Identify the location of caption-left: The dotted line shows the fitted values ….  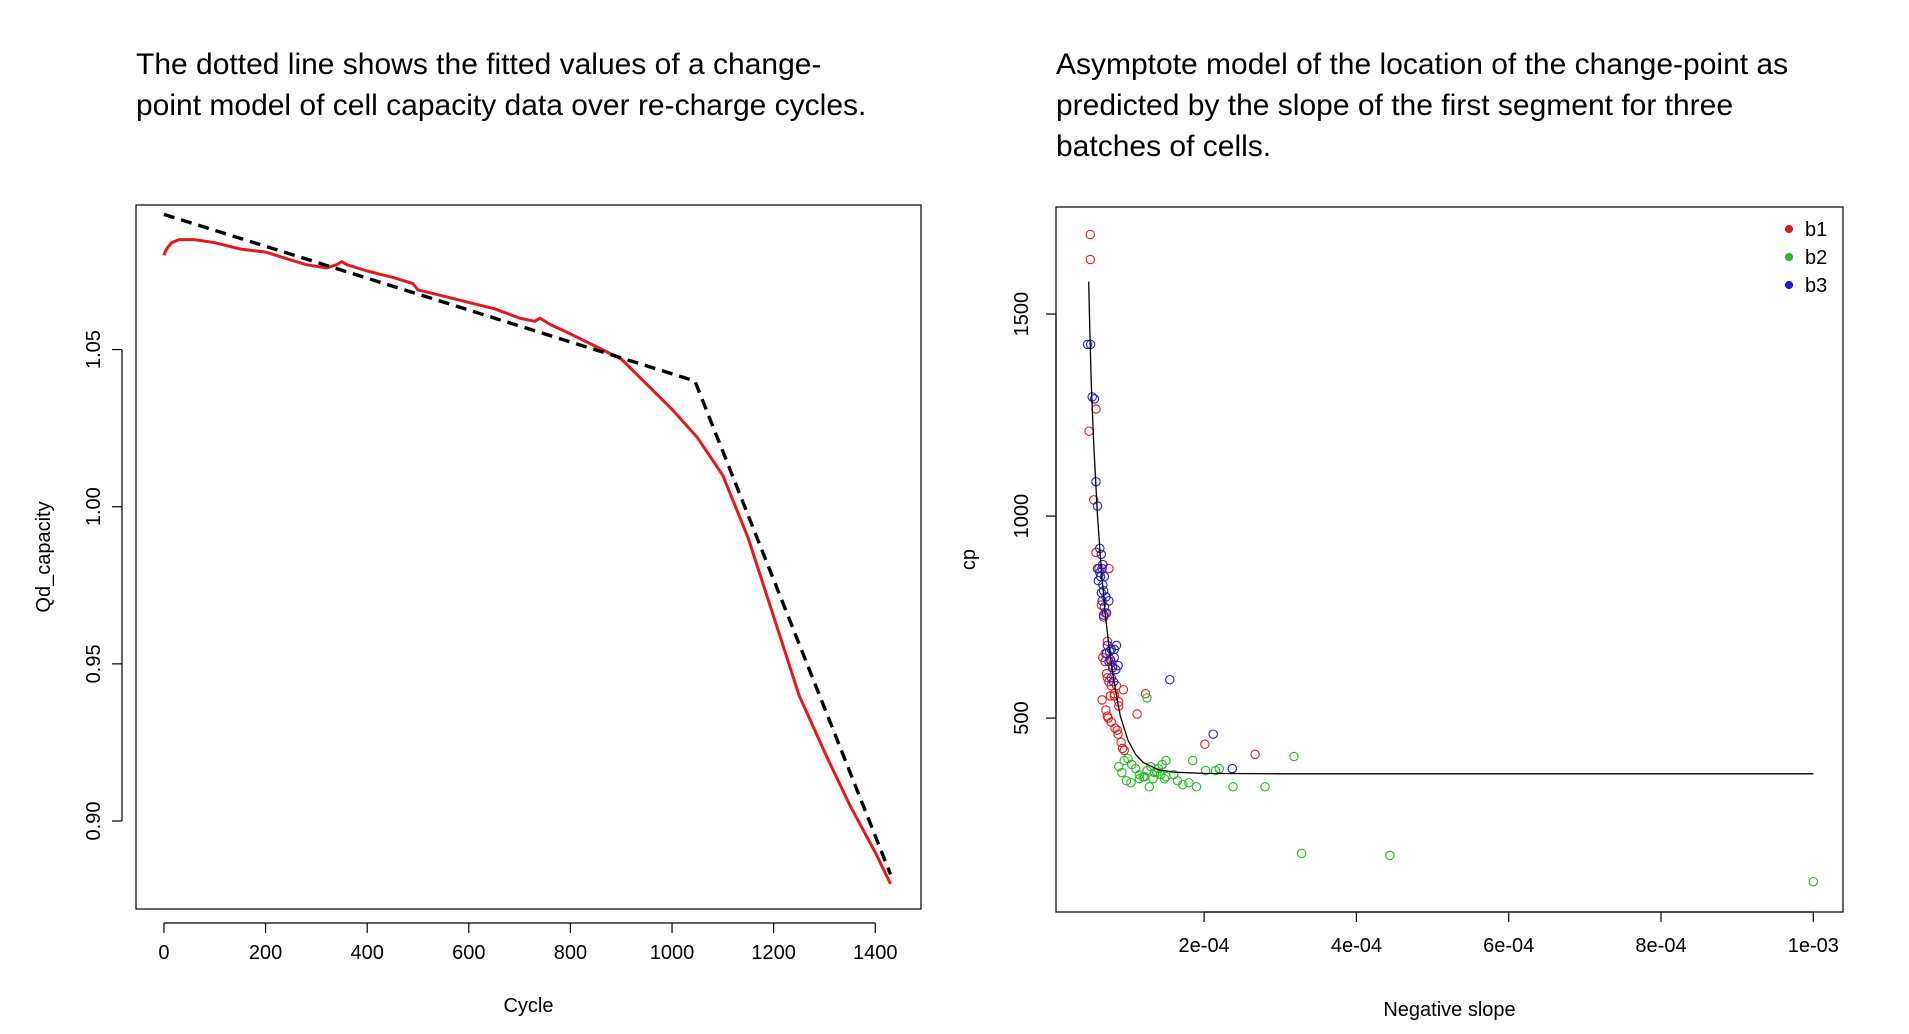
(501, 85).